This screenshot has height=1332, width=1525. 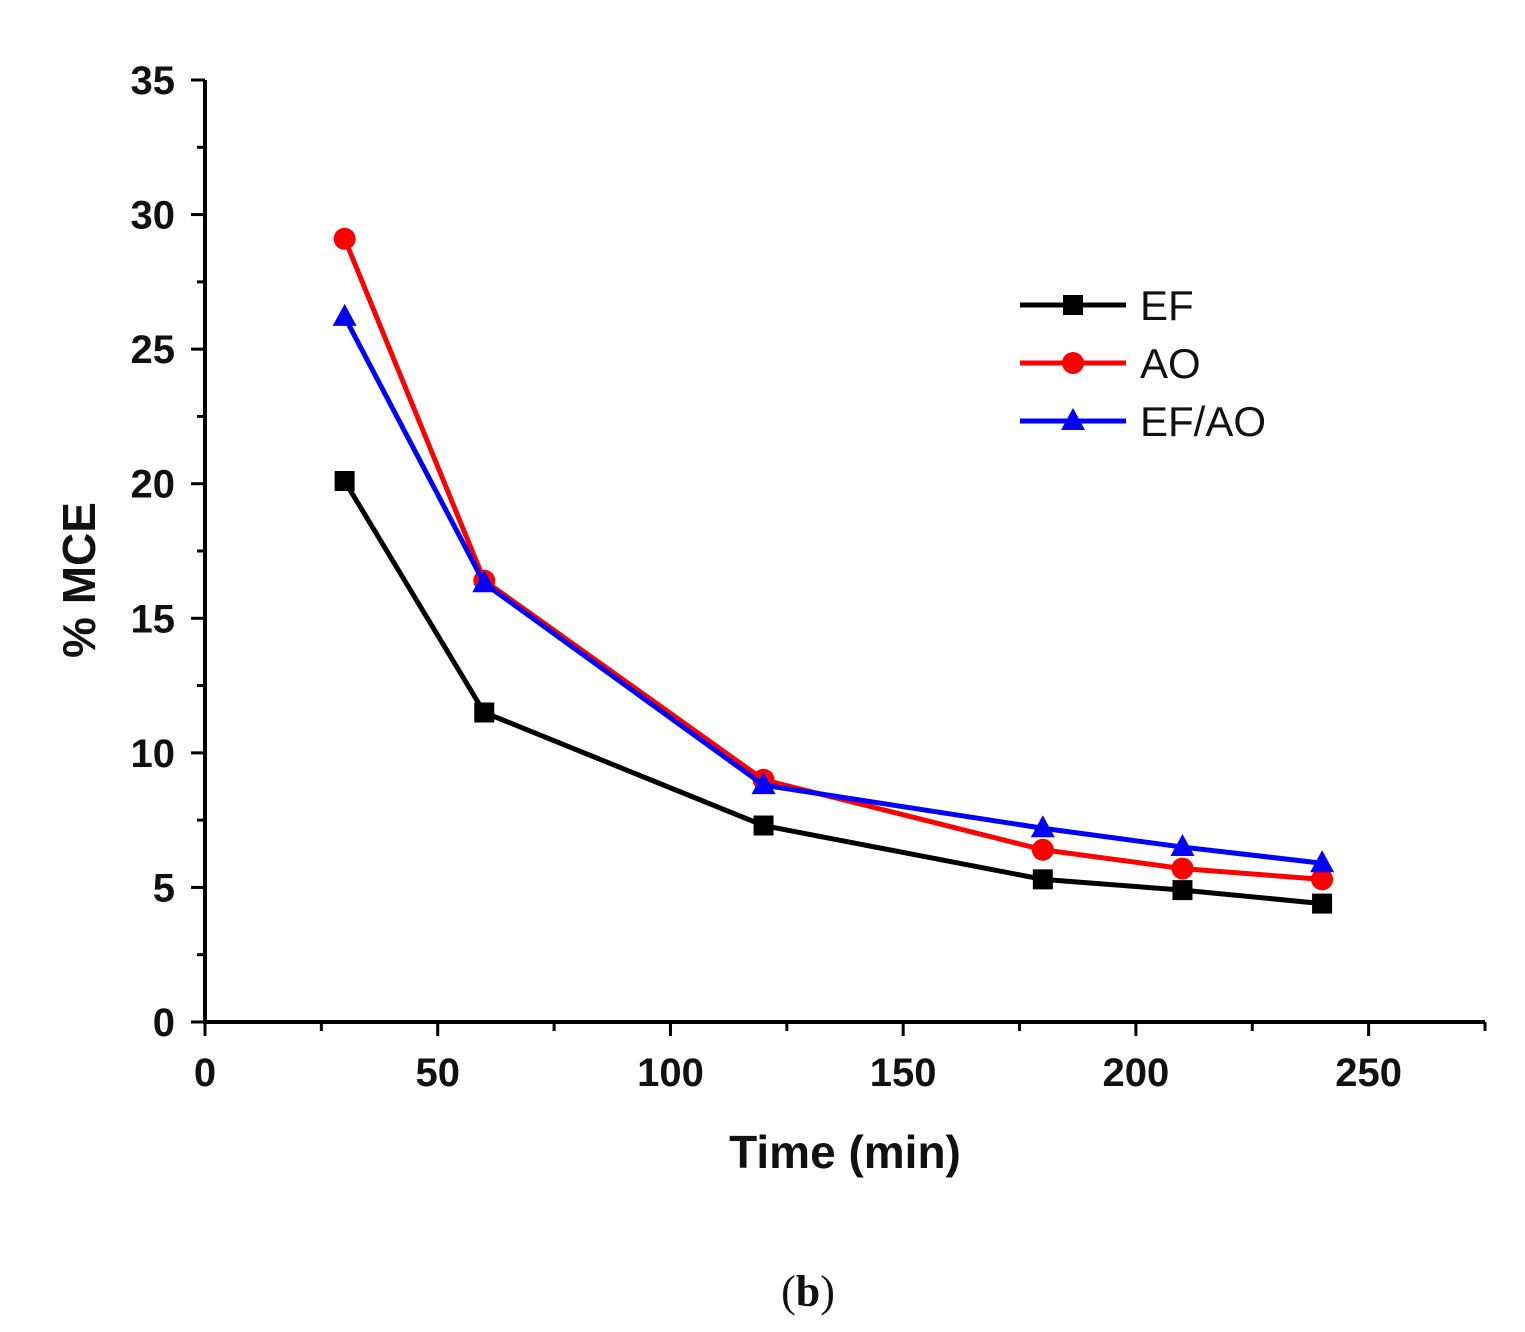 I want to click on y-axis-title: % MCE, so click(x=79, y=580).